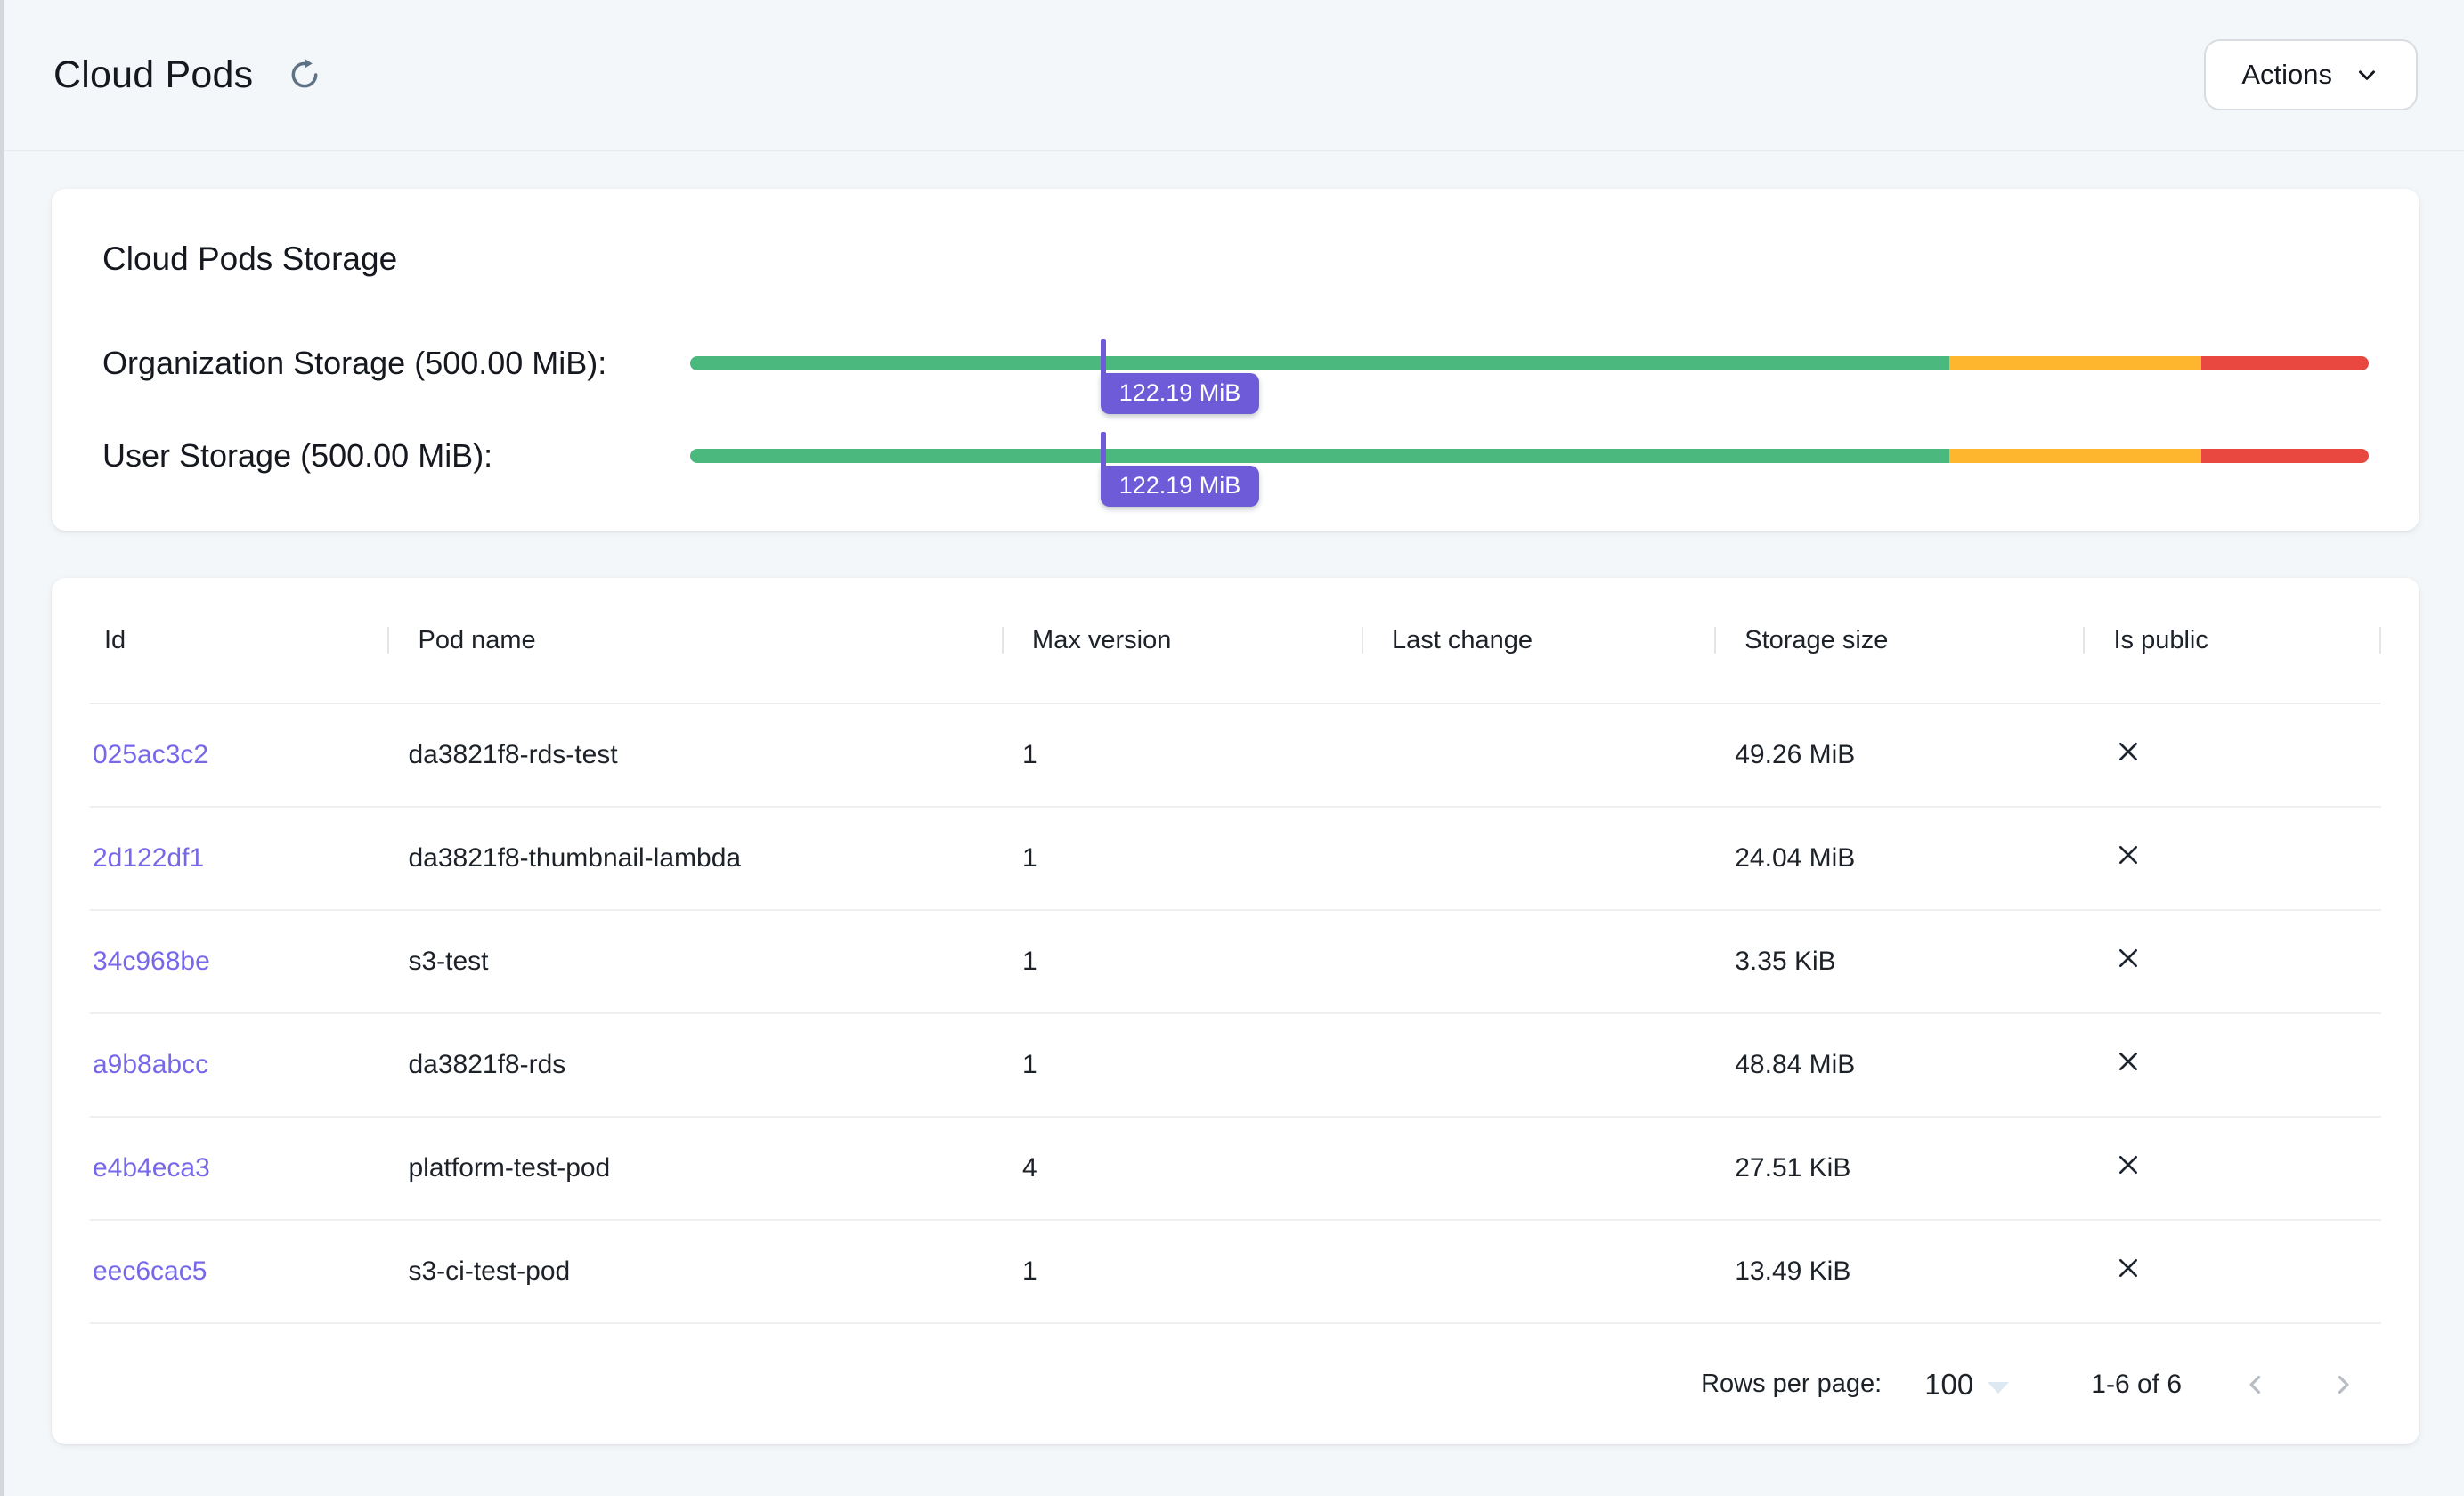 This screenshot has width=2464, height=1496. I want to click on max-version-cell: 4, so click(1029, 1168).